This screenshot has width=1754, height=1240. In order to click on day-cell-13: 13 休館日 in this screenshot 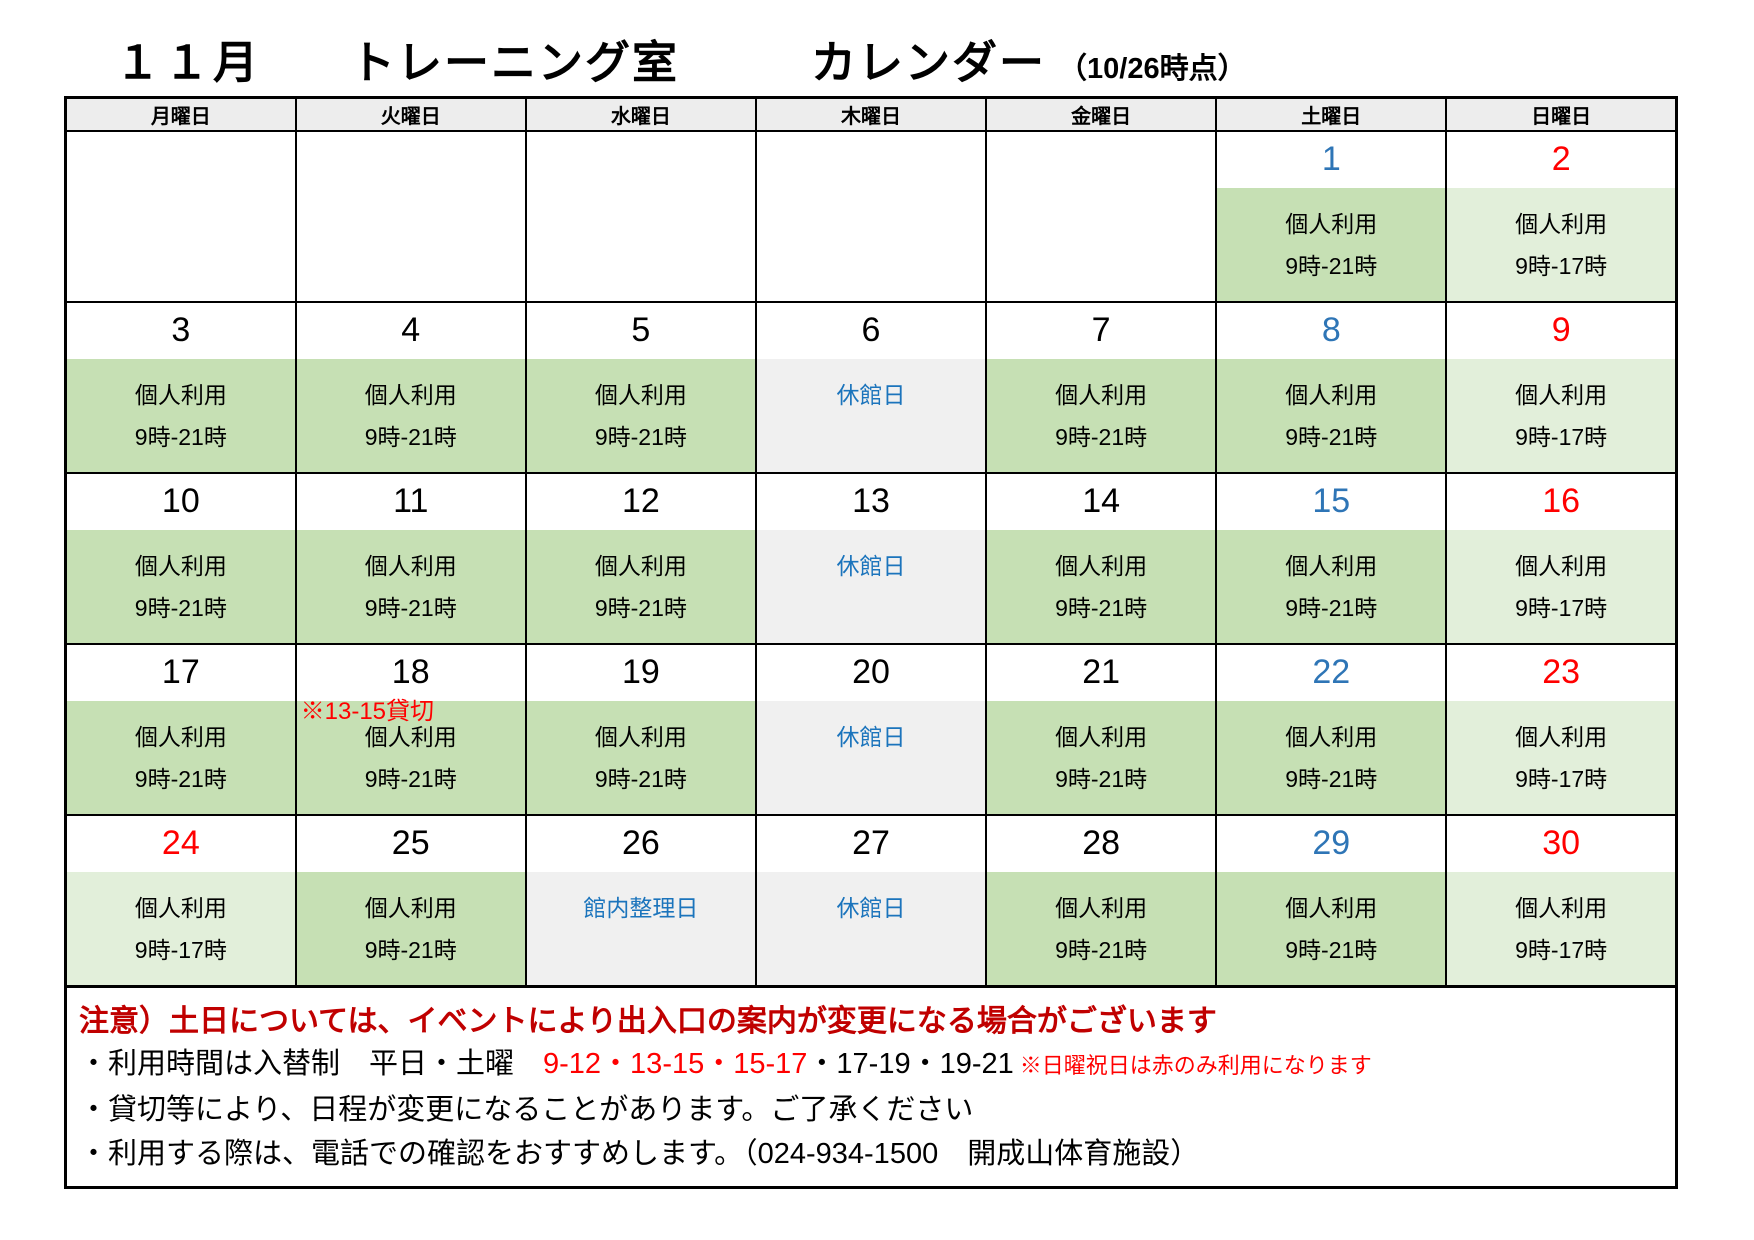, I will do `click(871, 558)`.